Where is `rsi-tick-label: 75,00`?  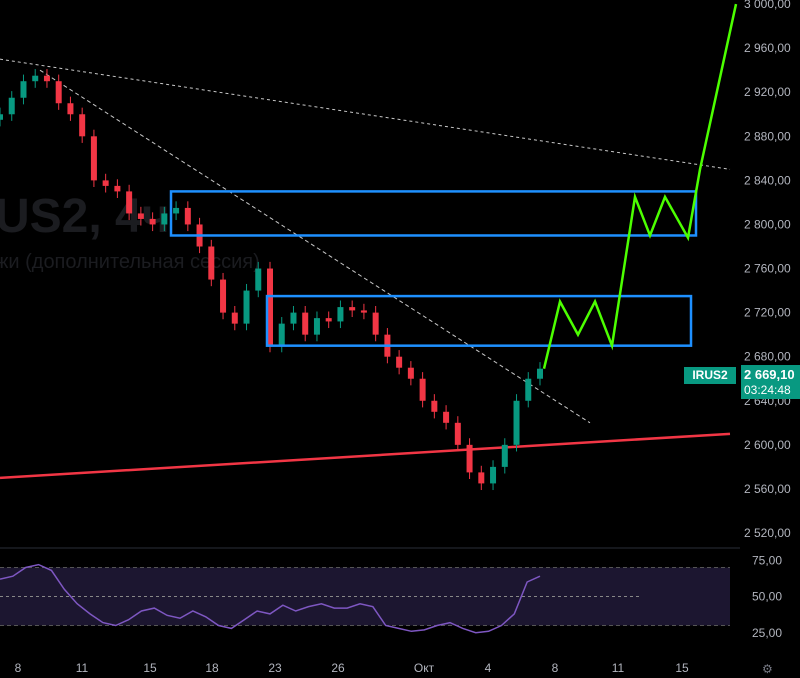 rsi-tick-label: 75,00 is located at coordinates (767, 560).